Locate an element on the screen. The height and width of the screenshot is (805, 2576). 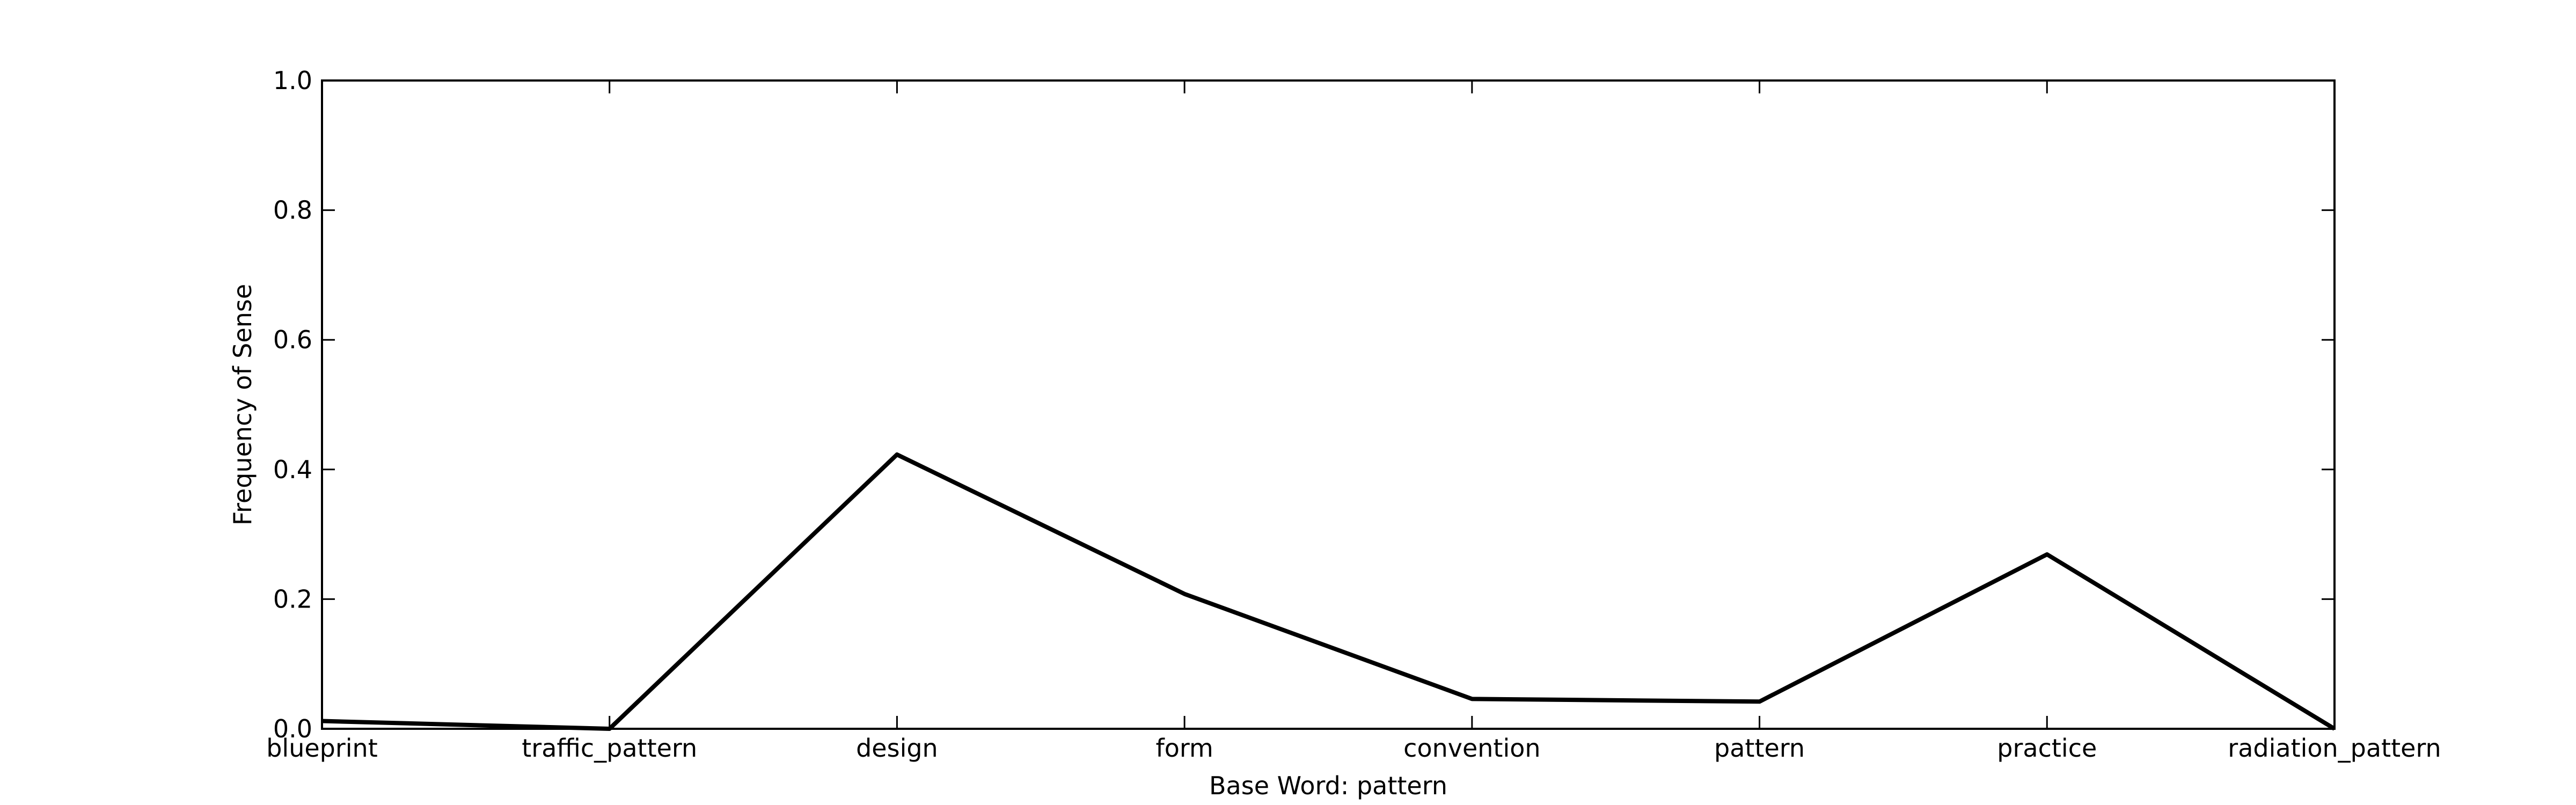
y-tick-labels: 0.0 0.2 0.4 0.6 0.8 1.0 is located at coordinates (292, 404).